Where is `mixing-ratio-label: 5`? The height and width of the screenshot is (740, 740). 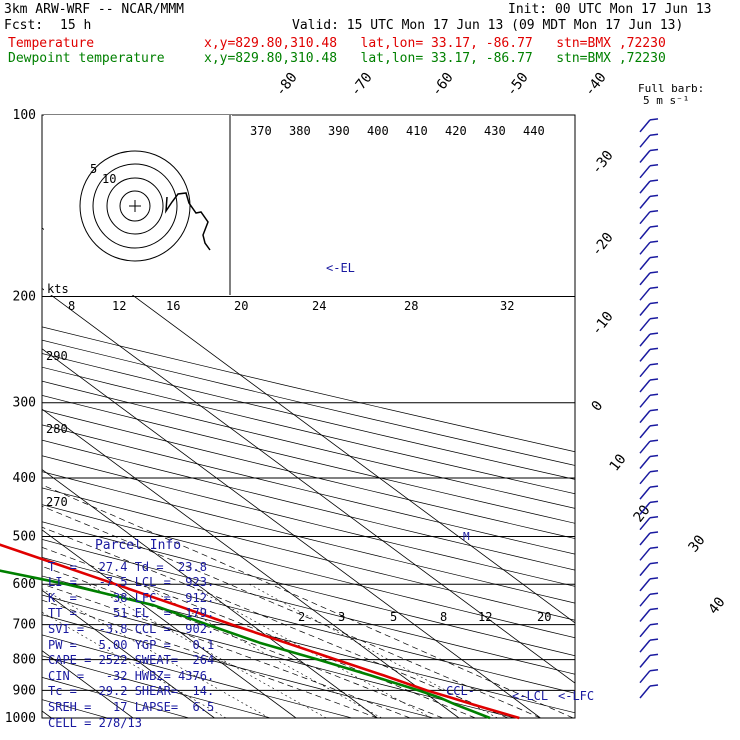
mixing-ratio-label: 5 is located at coordinates (393, 617).